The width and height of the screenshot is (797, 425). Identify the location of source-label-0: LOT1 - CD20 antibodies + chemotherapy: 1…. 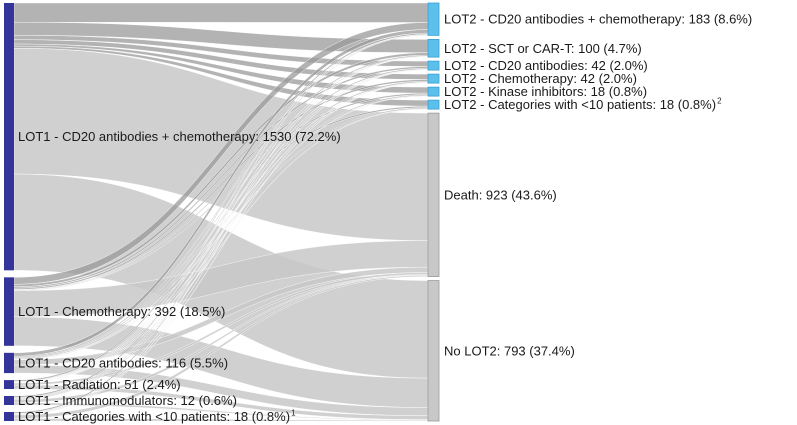
(179, 136).